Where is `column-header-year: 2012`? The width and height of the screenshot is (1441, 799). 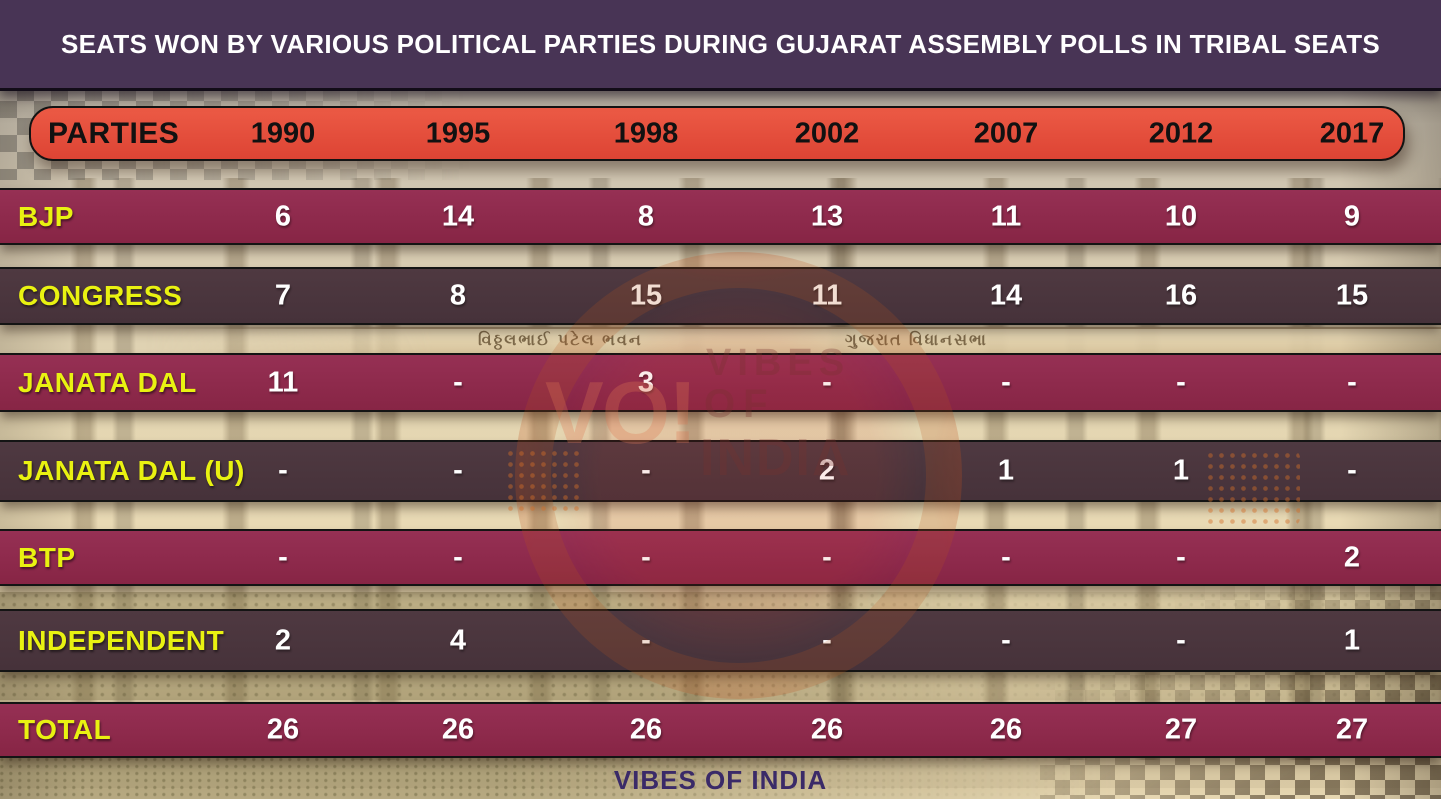
column-header-year: 2012 is located at coordinates (1181, 133).